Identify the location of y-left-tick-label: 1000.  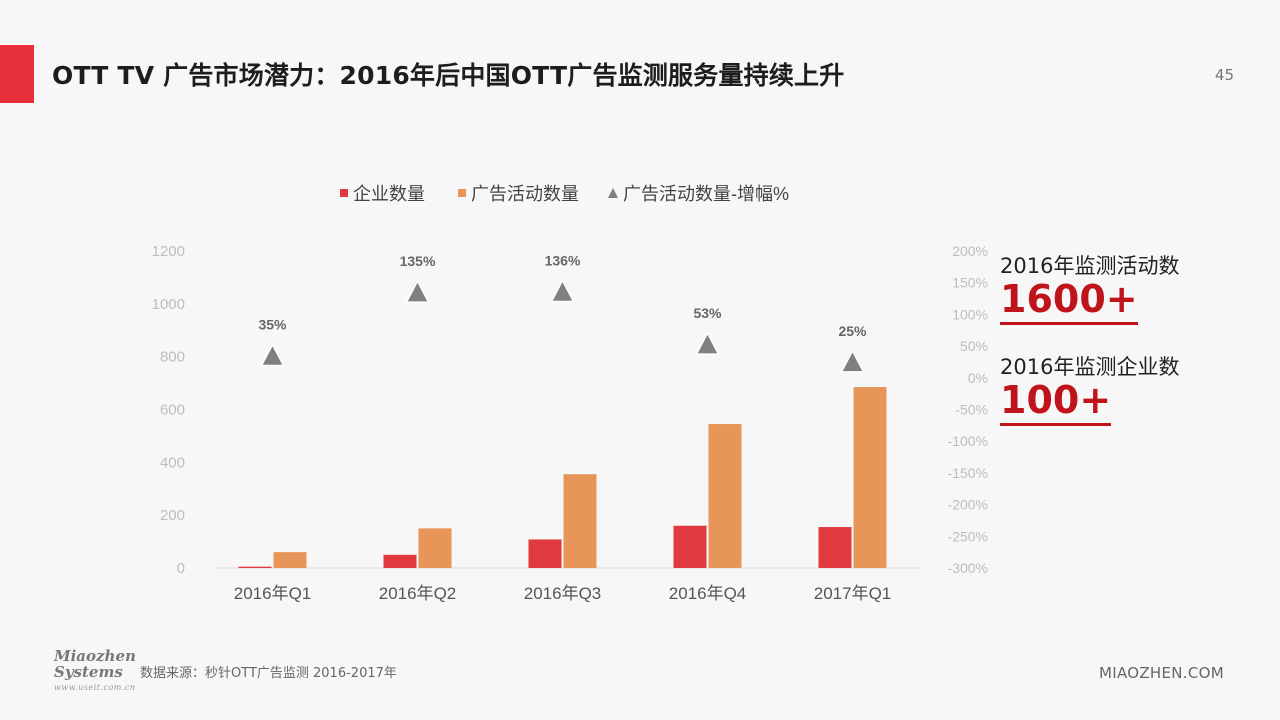
(168, 304).